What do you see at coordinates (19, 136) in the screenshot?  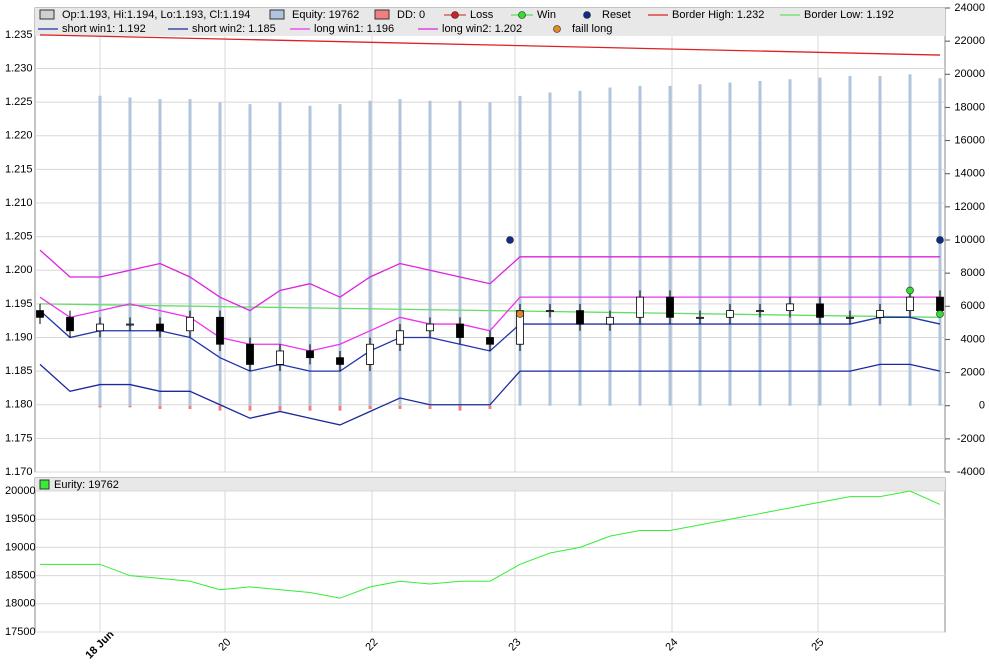 I see `y-tick-label: 1.220` at bounding box center [19, 136].